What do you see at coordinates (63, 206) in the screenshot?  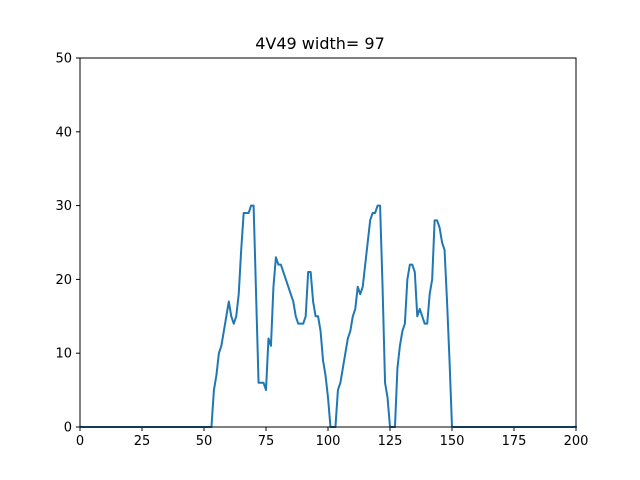 I see `y-tick-label: 30` at bounding box center [63, 206].